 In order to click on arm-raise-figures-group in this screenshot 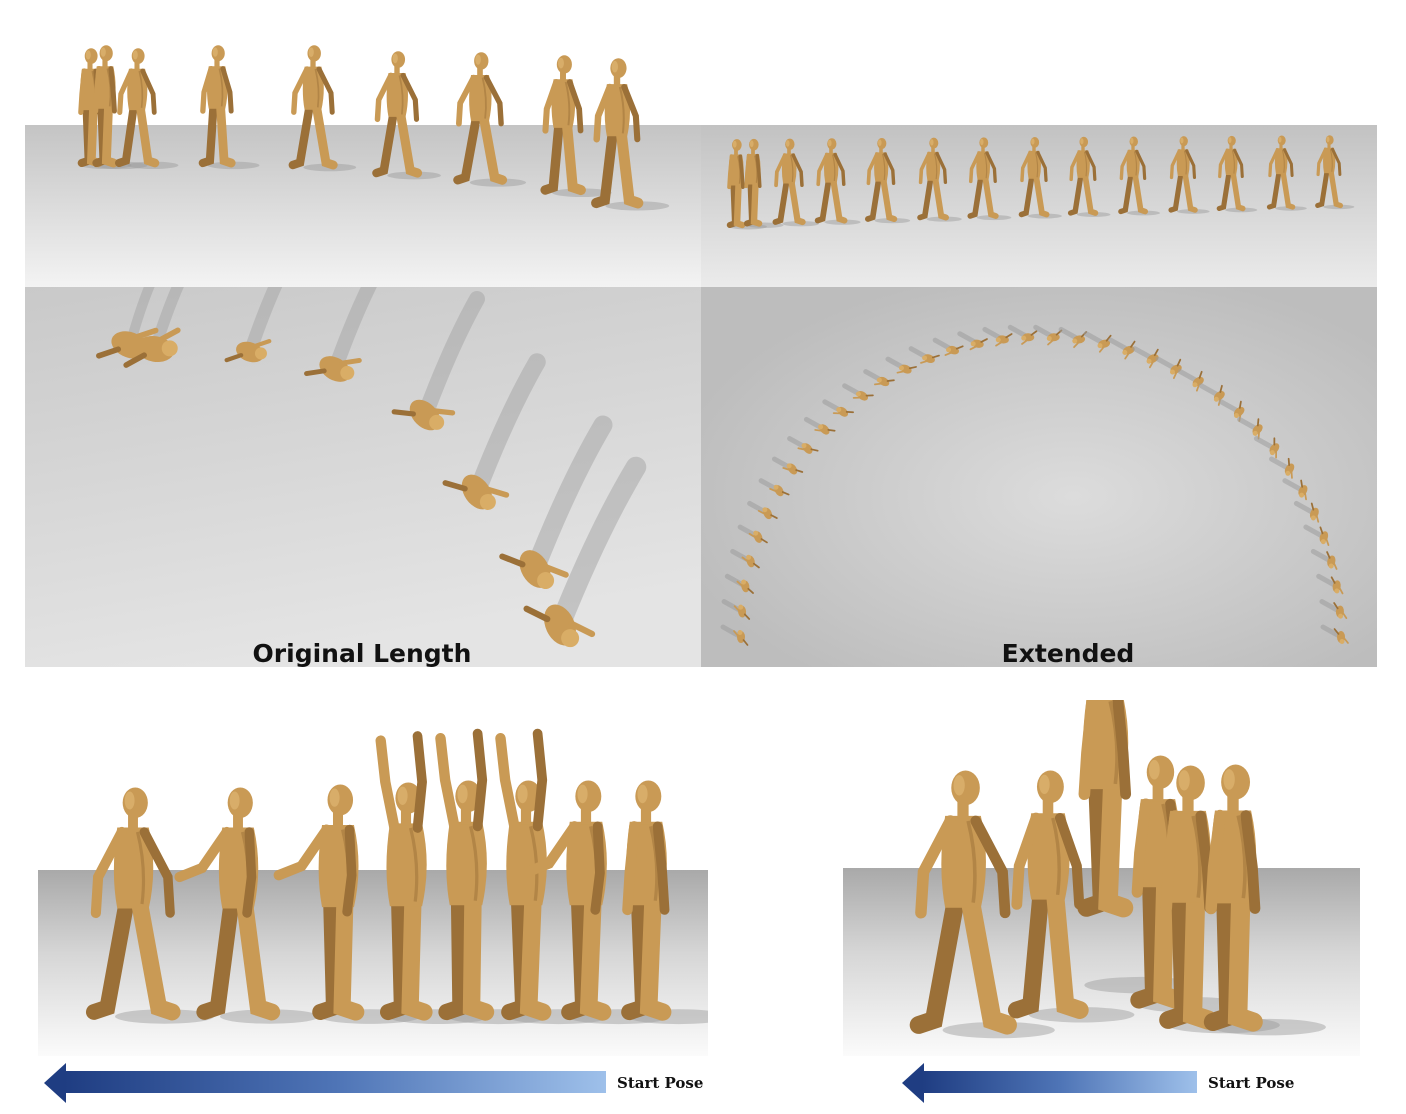, I will do `click(396, 876)`.